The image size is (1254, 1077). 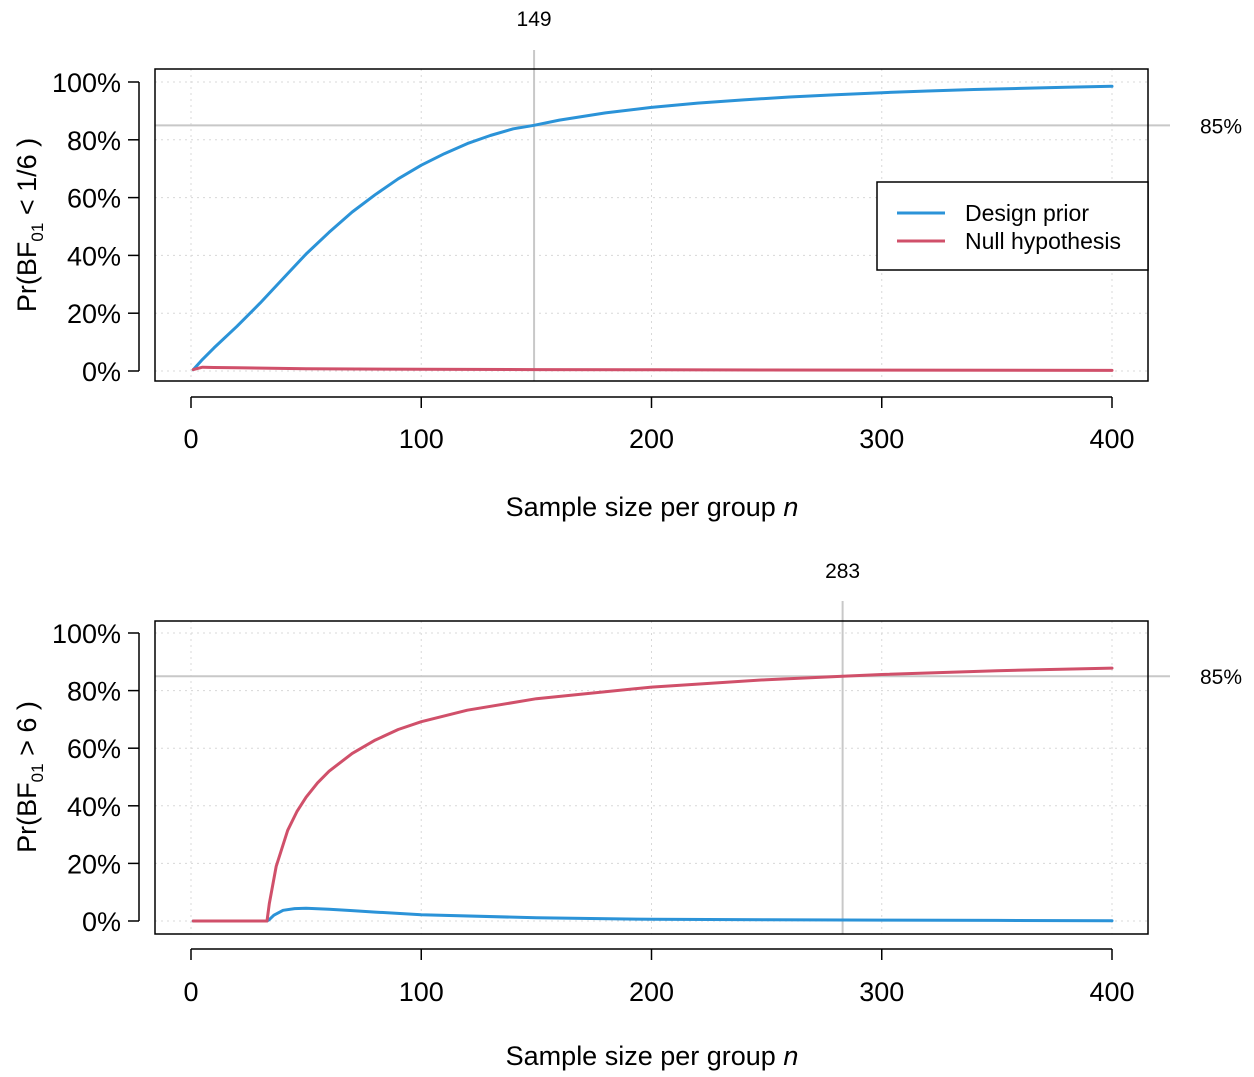 I want to click on legend-label-null-hypothesis: Null hypothesis, so click(x=1043, y=241).